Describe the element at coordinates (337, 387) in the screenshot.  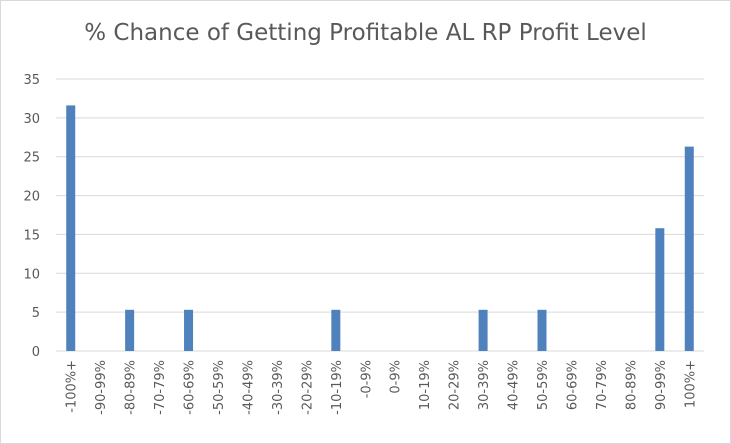
I see `x-tick-label: -10-19%` at that location.